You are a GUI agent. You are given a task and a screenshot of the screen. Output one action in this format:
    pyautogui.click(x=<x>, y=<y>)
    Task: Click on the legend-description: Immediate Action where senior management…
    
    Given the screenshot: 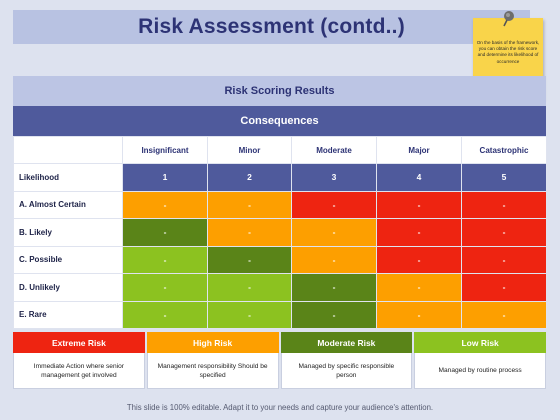 What is the action you would take?
    pyautogui.click(x=79, y=371)
    